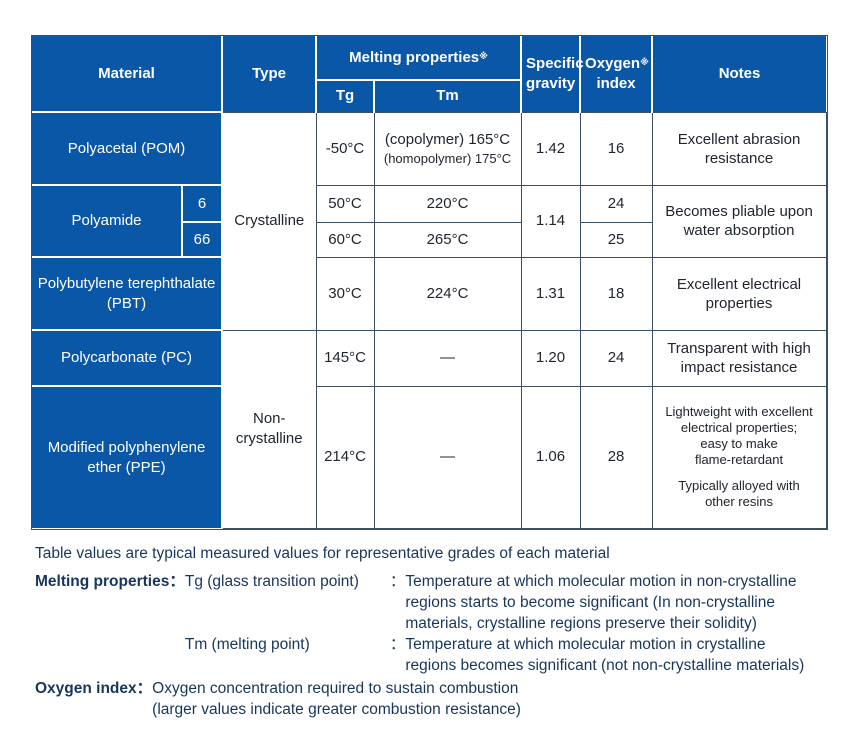 Image resolution: width=856 pixels, height=755 pixels. Describe the element at coordinates (644, 62) in the screenshot. I see `oxygen-ref-mark: ※` at that location.